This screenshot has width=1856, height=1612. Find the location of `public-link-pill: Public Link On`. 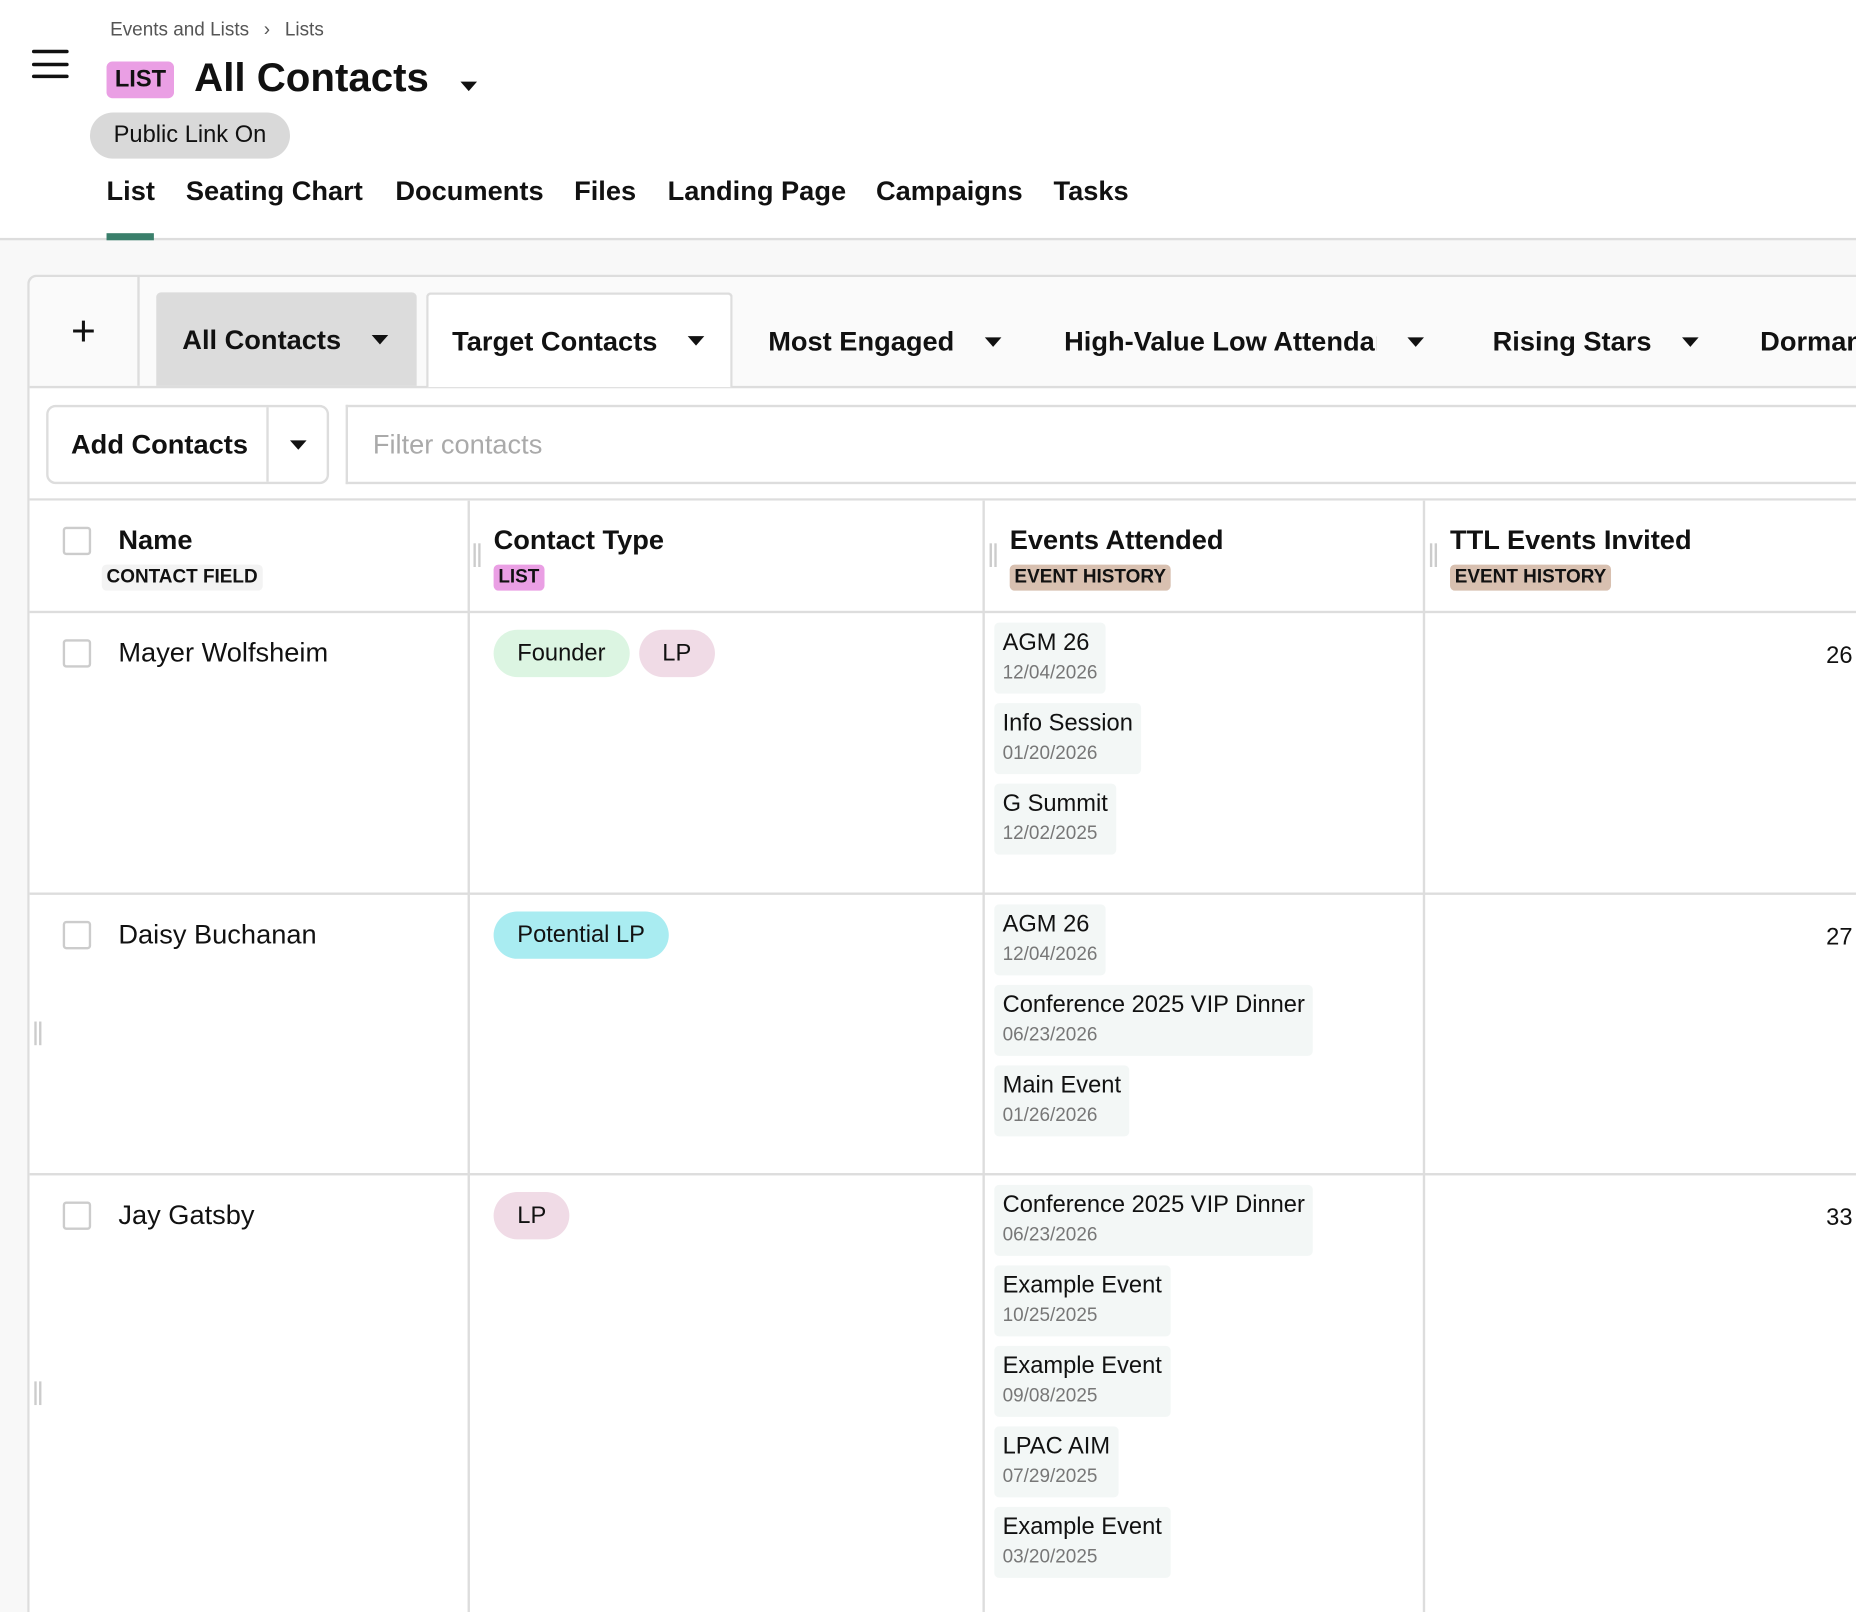

public-link-pill: Public Link On is located at coordinates (189, 135).